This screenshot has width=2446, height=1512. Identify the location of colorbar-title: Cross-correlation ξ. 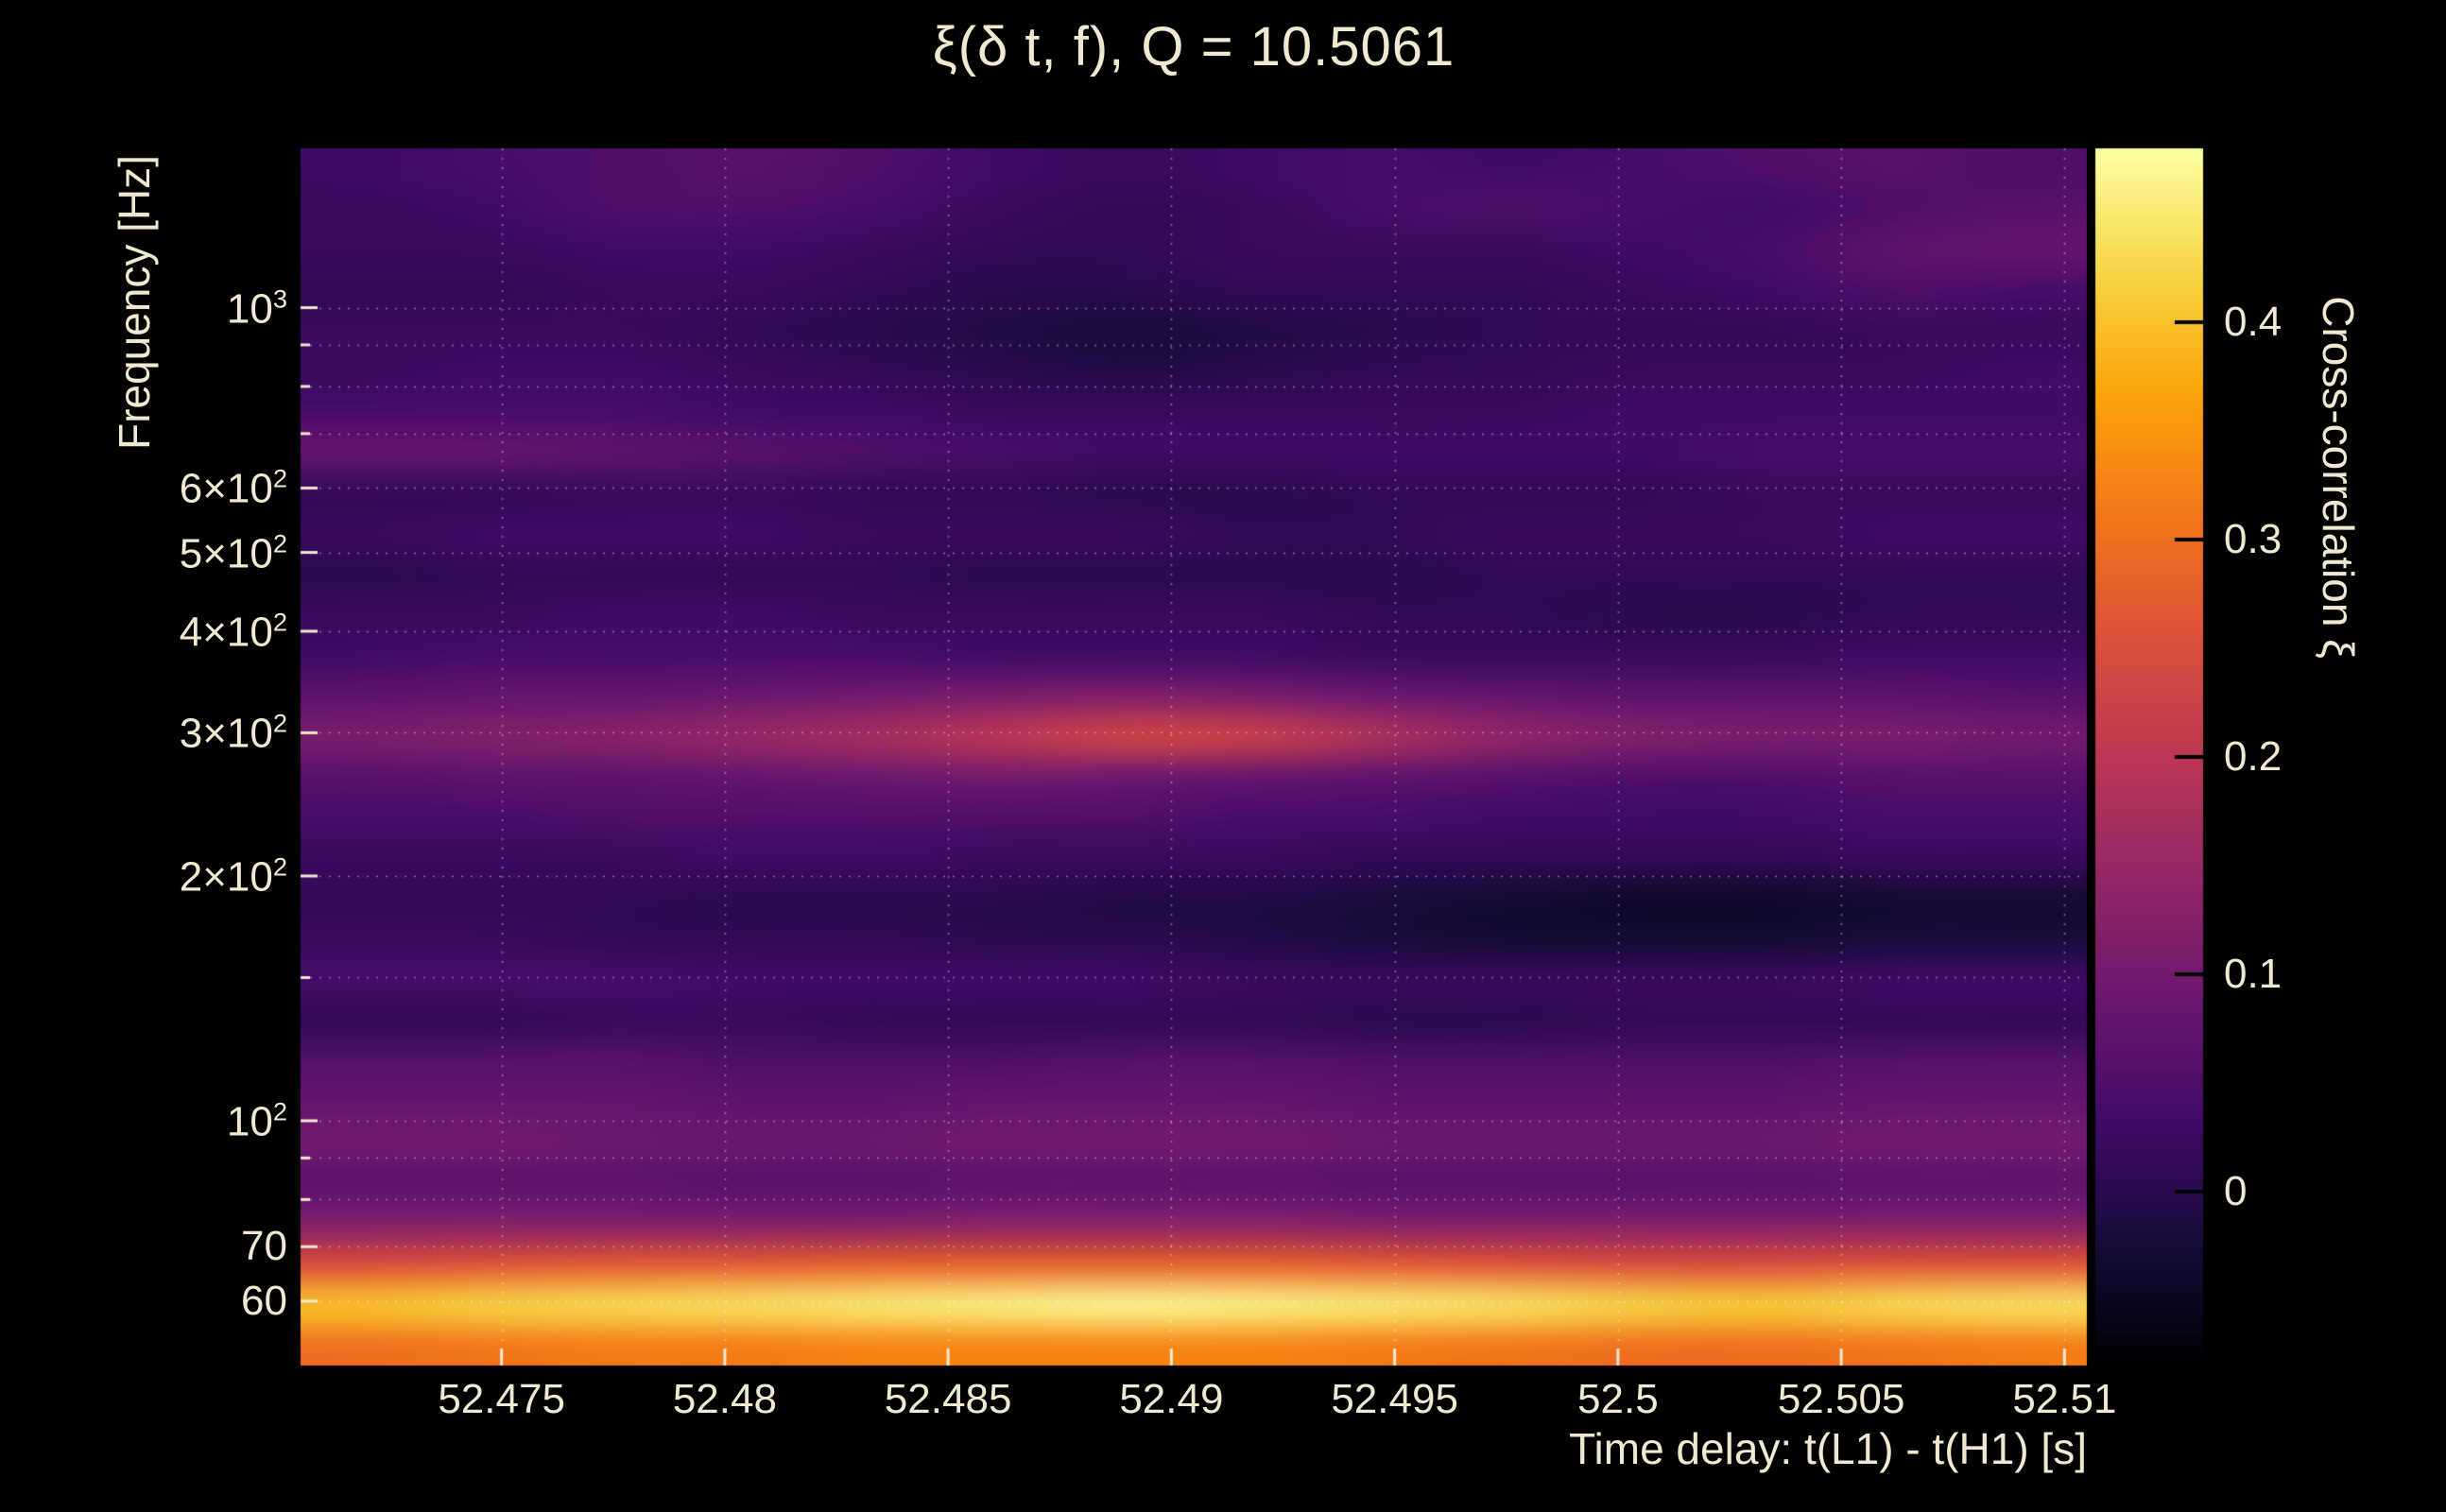
(2338, 477).